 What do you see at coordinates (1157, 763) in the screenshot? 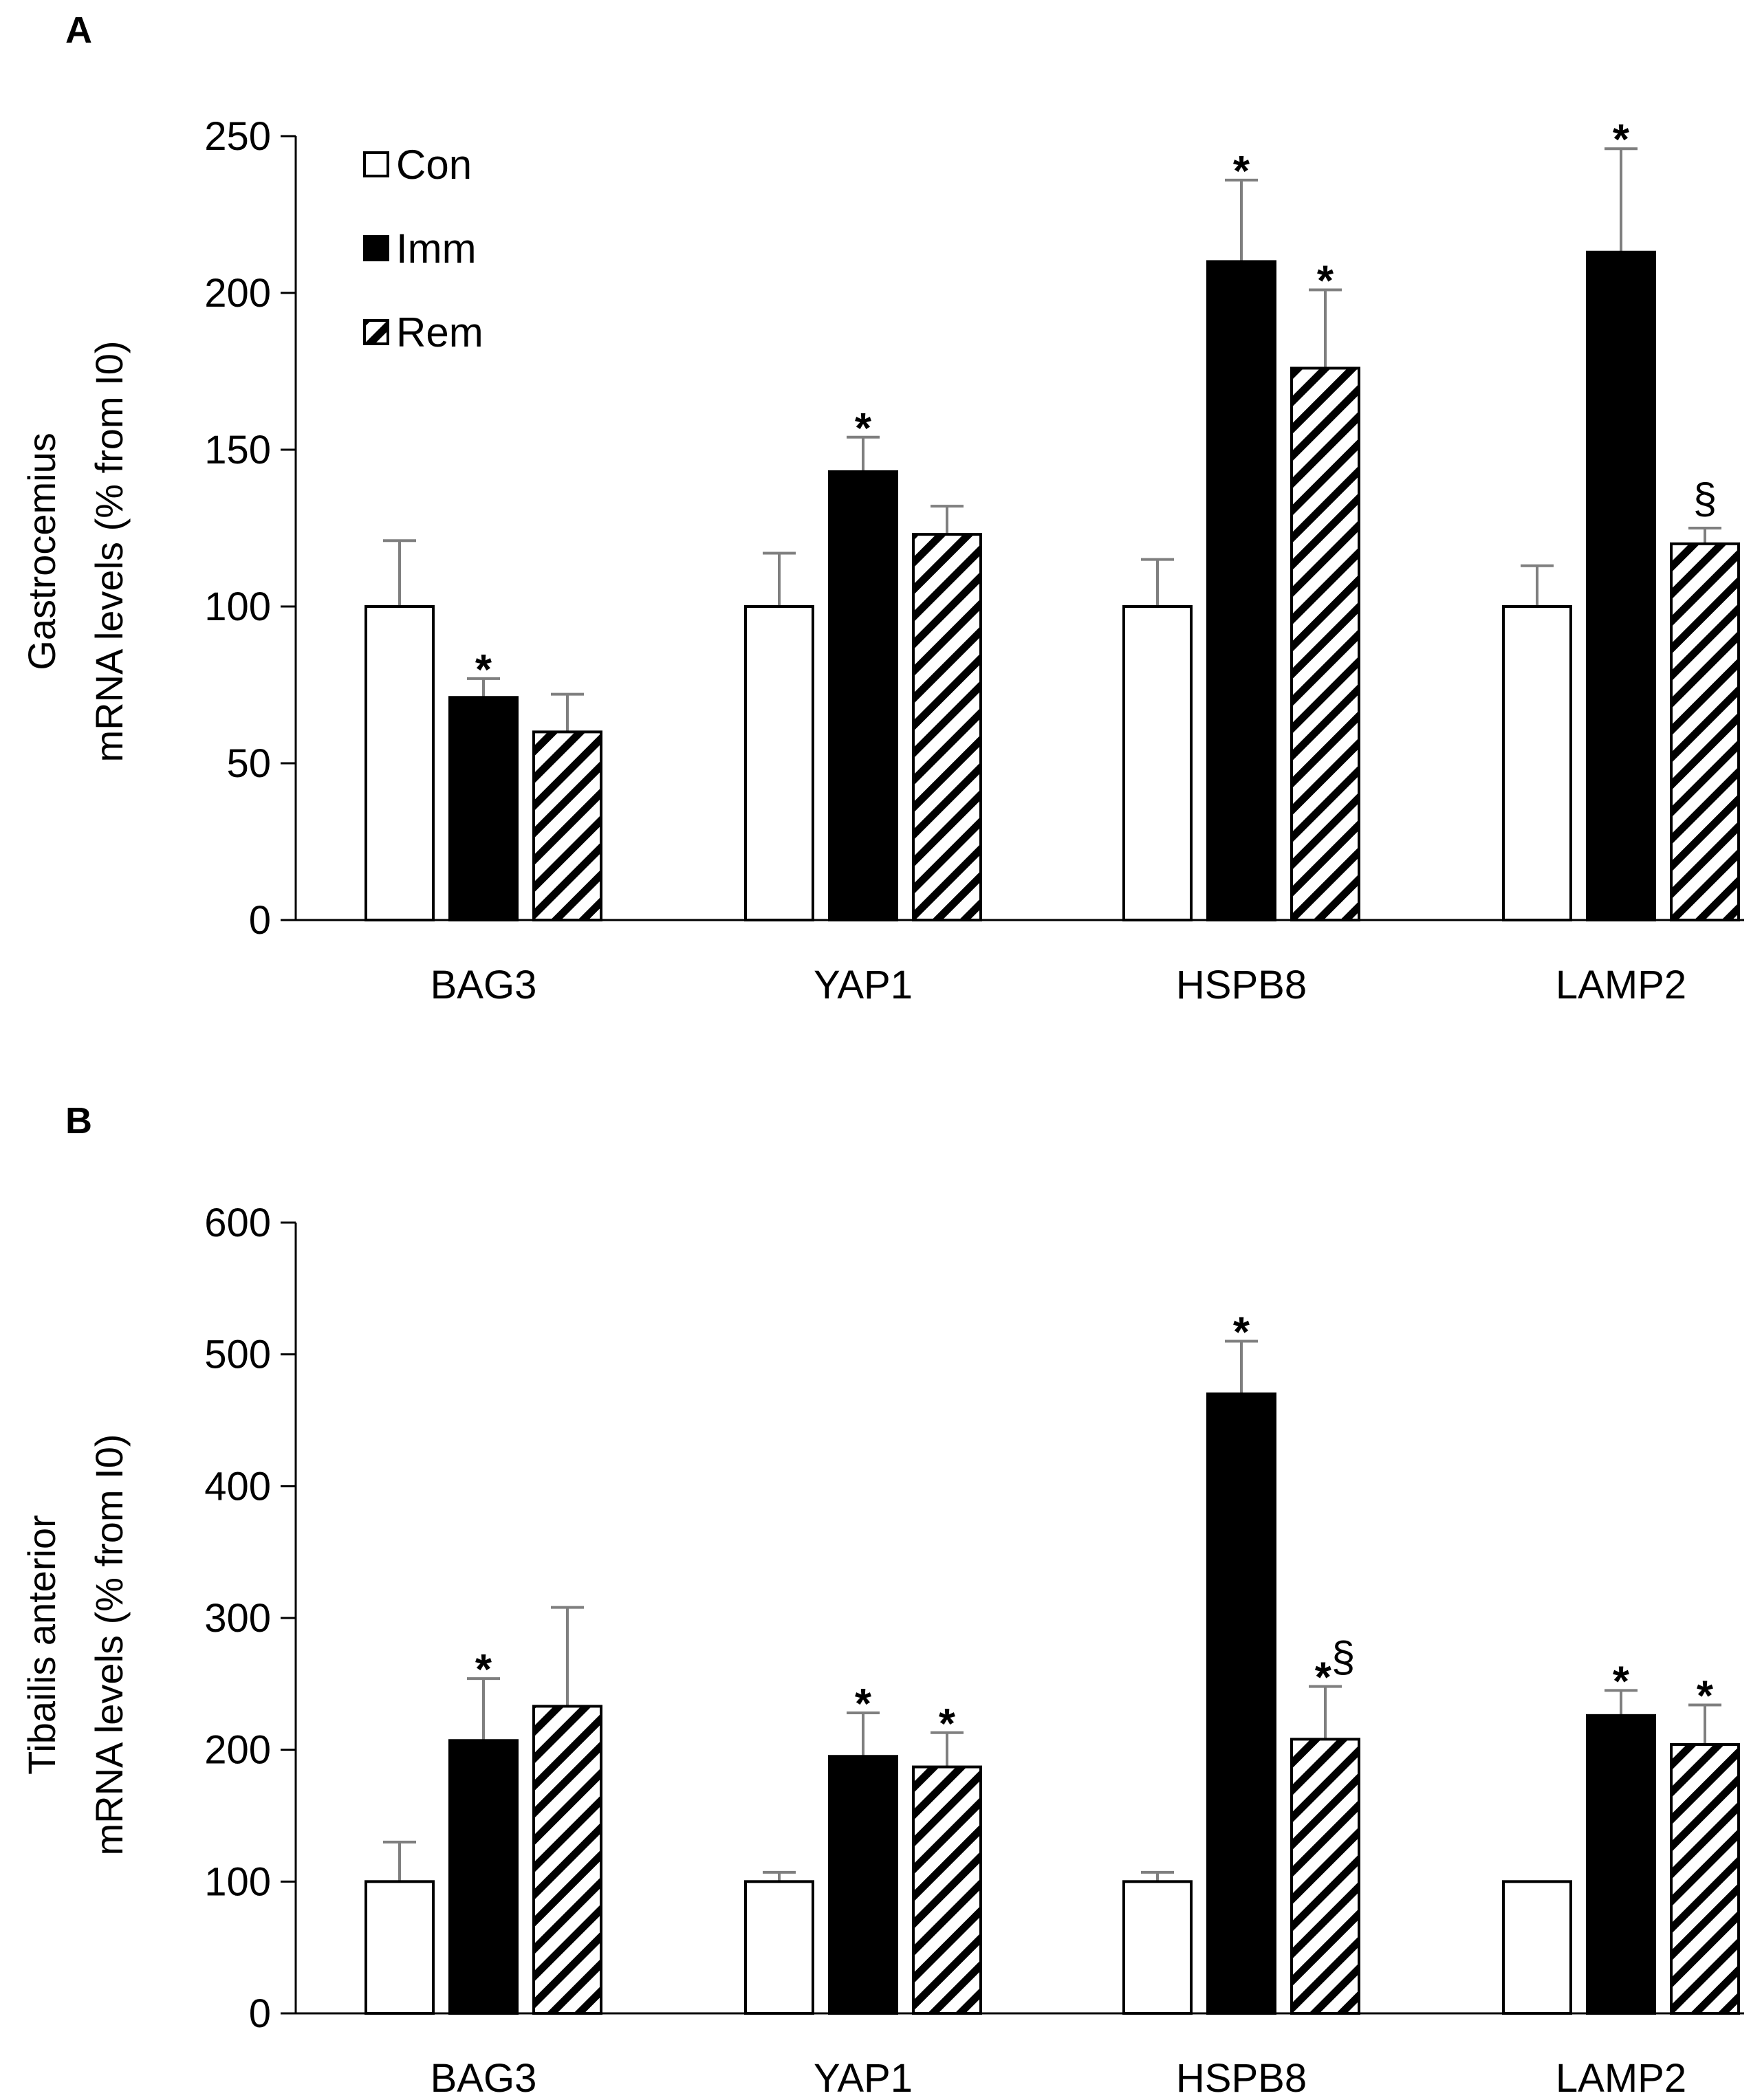
I see `panel-a-bar-con-hspb8` at bounding box center [1157, 763].